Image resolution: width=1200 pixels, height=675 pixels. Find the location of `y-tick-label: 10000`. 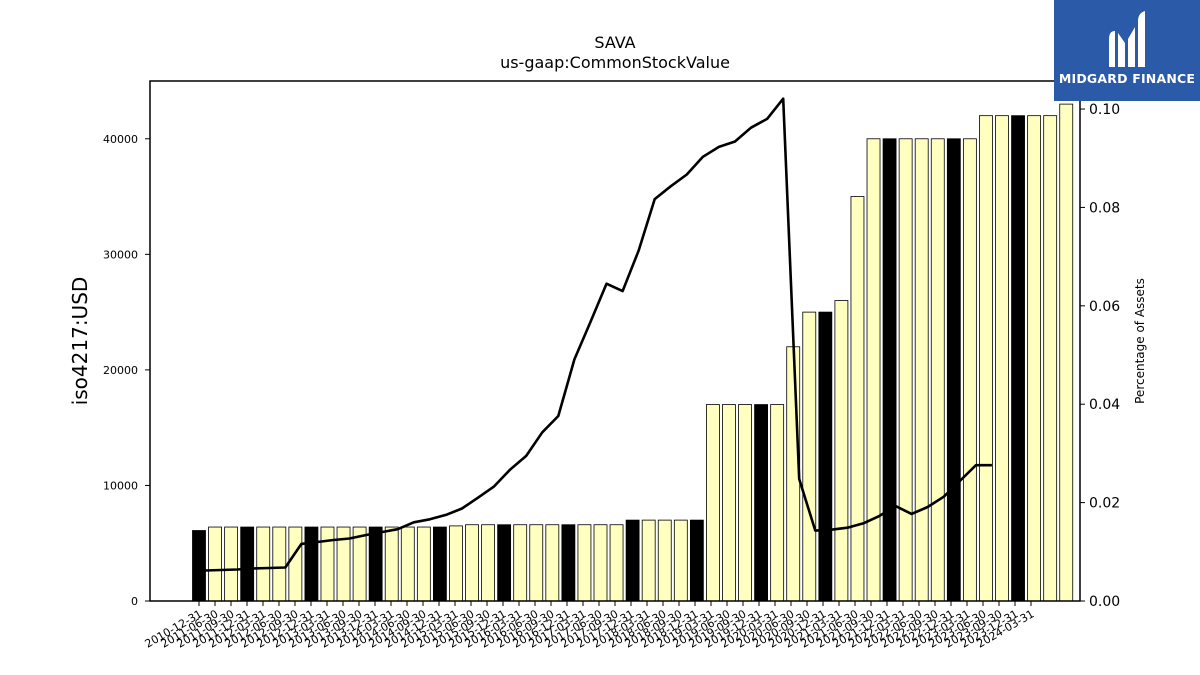

y-tick-label: 10000 is located at coordinates (120, 485).